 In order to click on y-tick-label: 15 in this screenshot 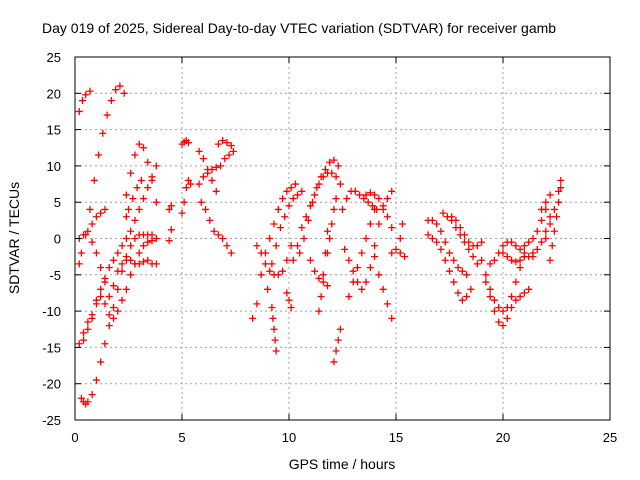, I will do `click(54, 130)`.